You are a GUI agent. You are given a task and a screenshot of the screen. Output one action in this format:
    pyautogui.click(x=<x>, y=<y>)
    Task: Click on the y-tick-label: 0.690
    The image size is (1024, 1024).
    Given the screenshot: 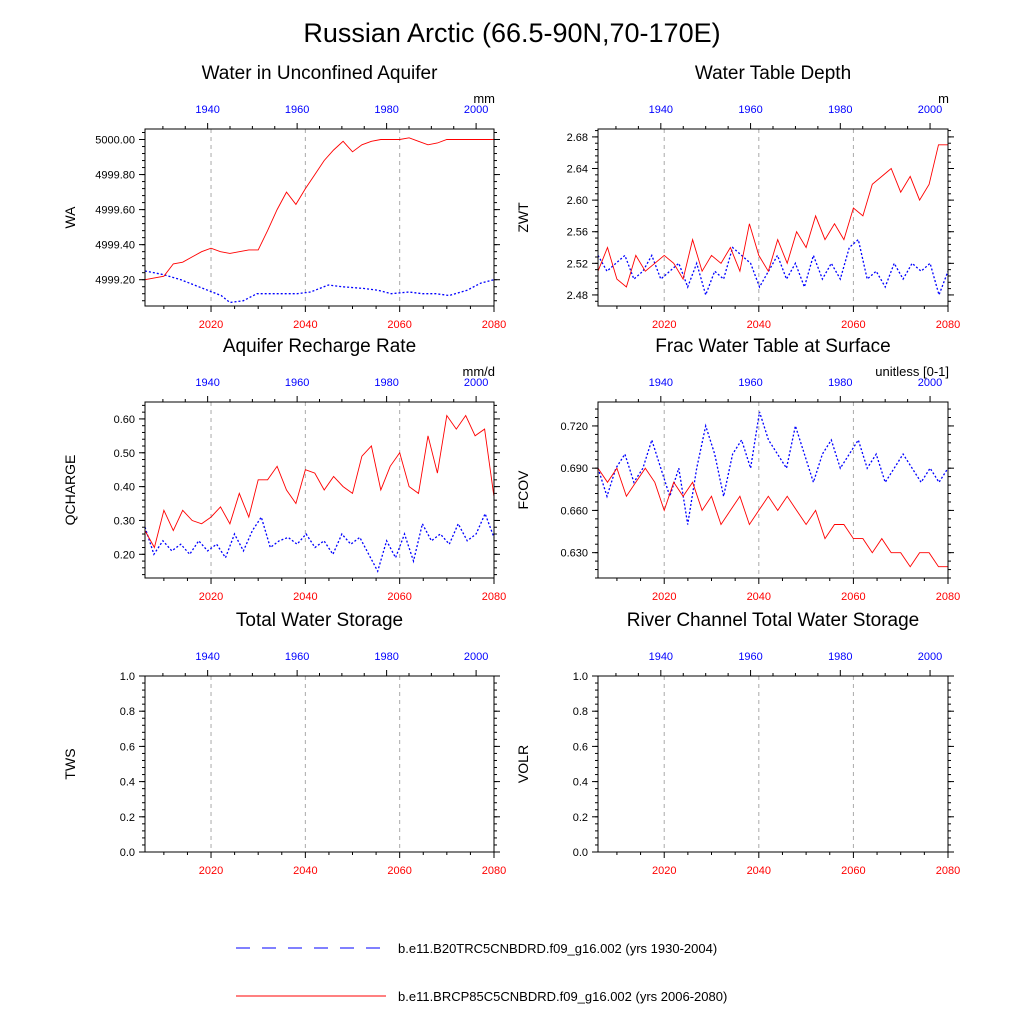 What is the action you would take?
    pyautogui.click(x=574, y=469)
    